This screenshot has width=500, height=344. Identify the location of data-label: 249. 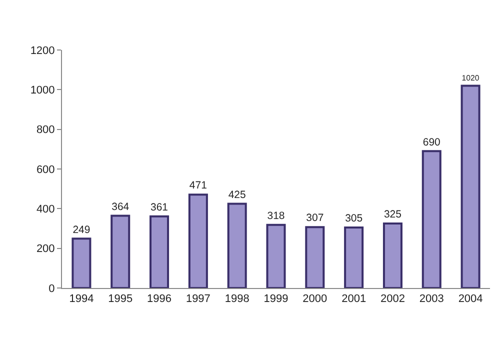
(81, 230).